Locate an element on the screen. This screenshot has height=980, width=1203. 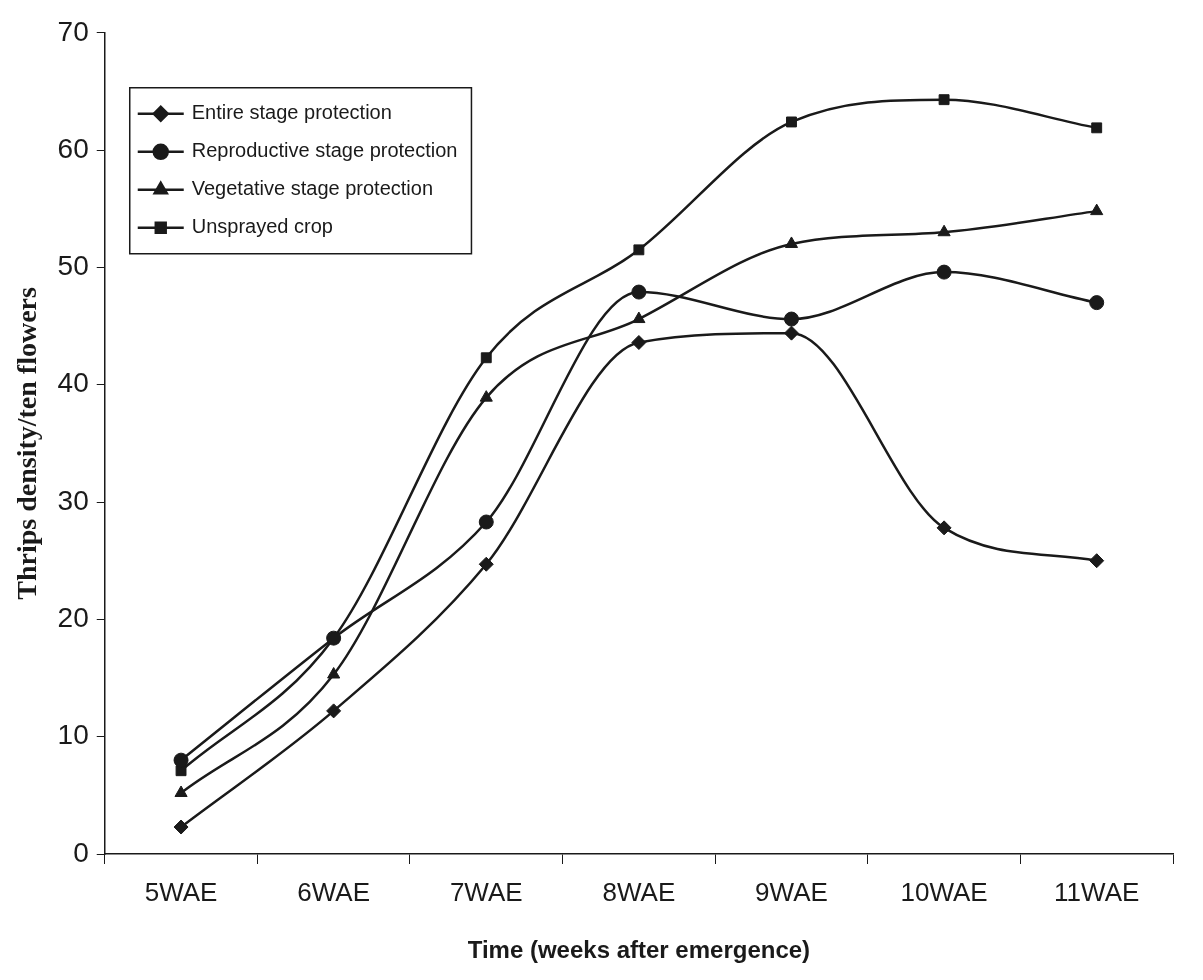
x-tick-label: 9WAE is located at coordinates (791, 891).